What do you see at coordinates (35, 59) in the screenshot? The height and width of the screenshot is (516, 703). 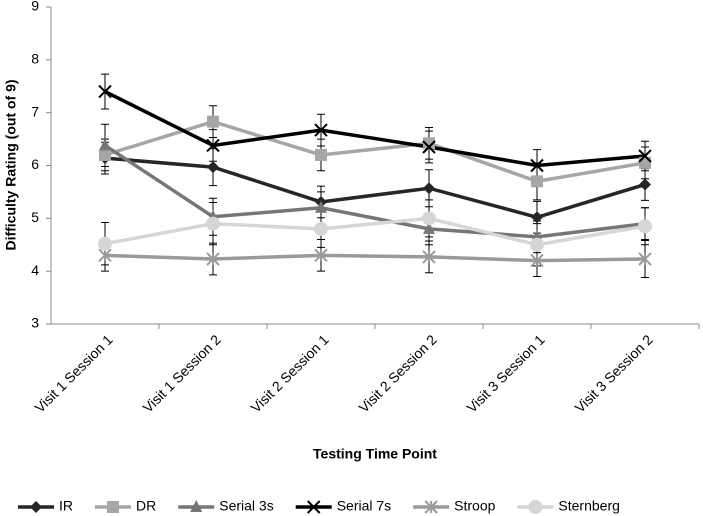 I see `y-tick-label: 8` at bounding box center [35, 59].